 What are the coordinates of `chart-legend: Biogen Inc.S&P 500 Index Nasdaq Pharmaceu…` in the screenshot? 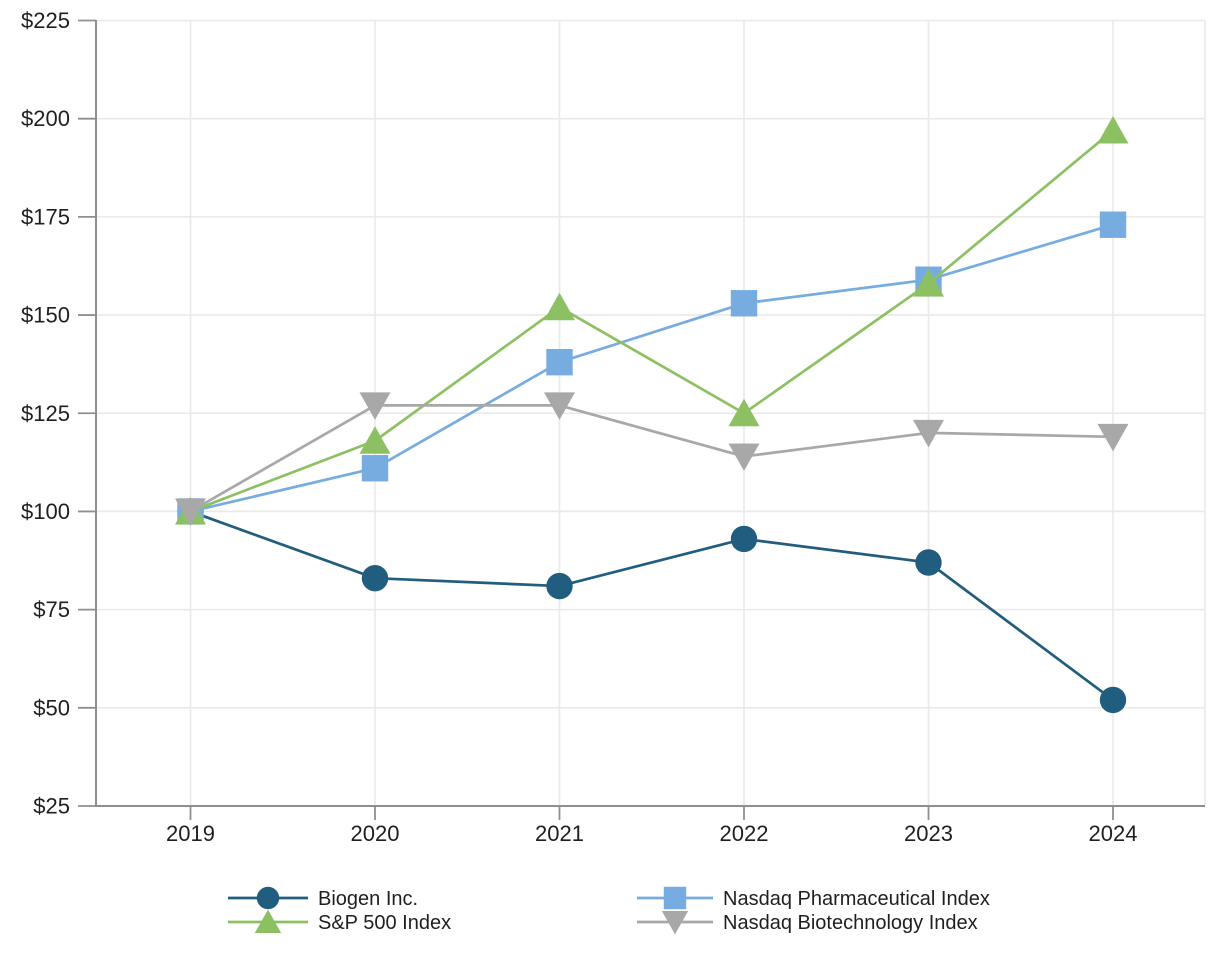 It's located at (609, 910).